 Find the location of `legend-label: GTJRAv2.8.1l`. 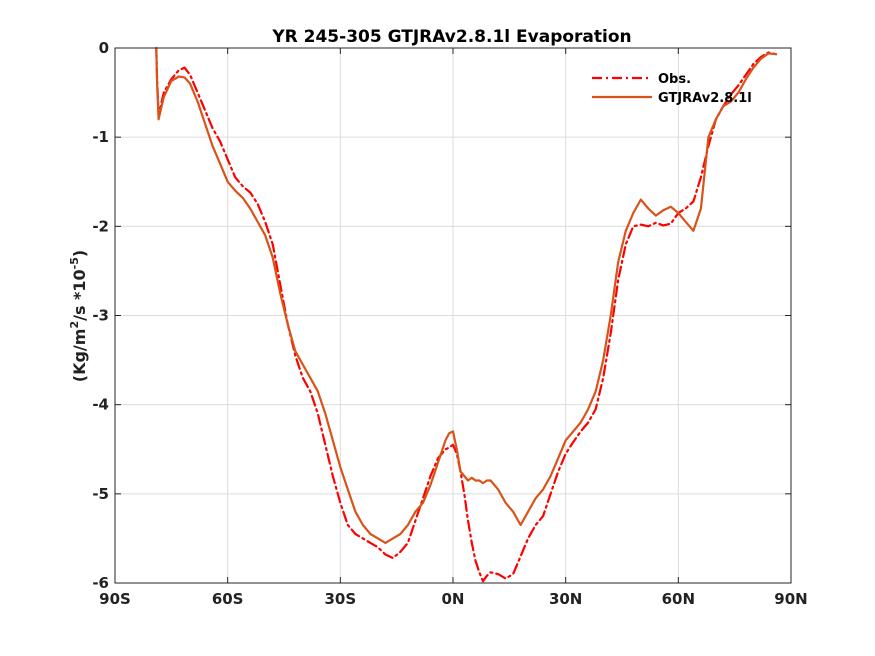

legend-label: GTJRAv2.8.1l is located at coordinates (705, 98).